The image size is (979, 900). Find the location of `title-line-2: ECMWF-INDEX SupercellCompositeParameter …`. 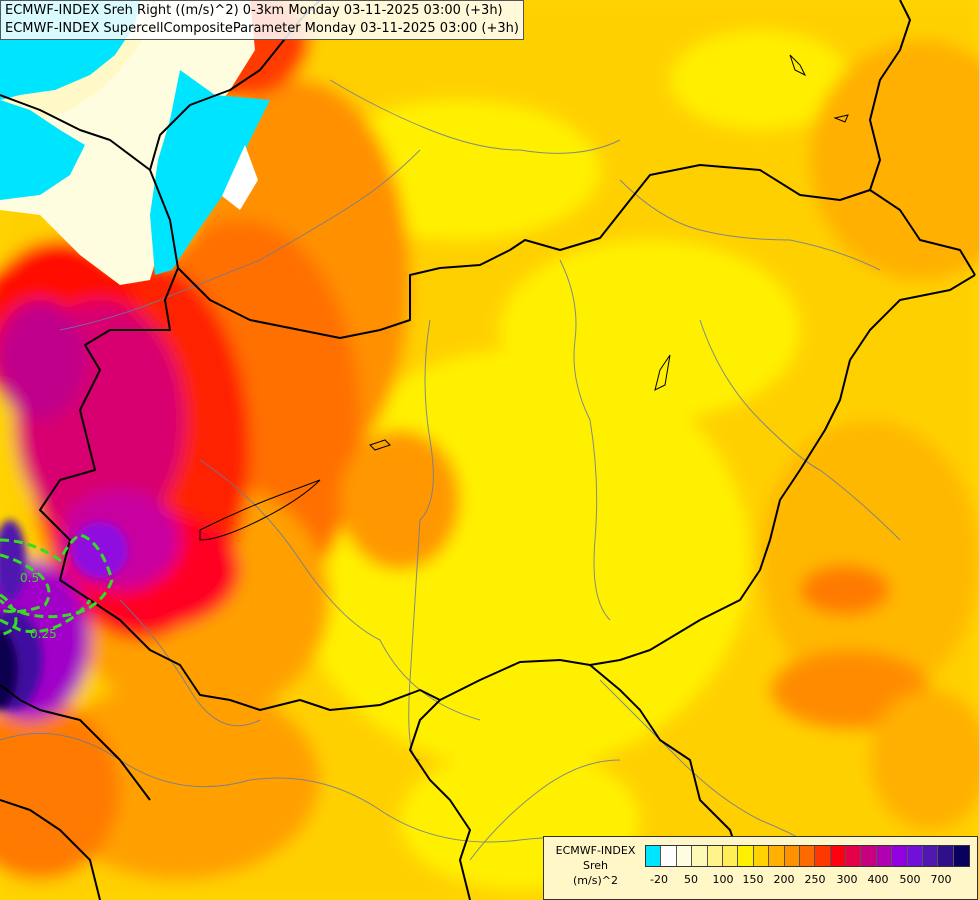

title-line-2: ECMWF-INDEX SupercellCompositeParameter … is located at coordinates (262, 28).